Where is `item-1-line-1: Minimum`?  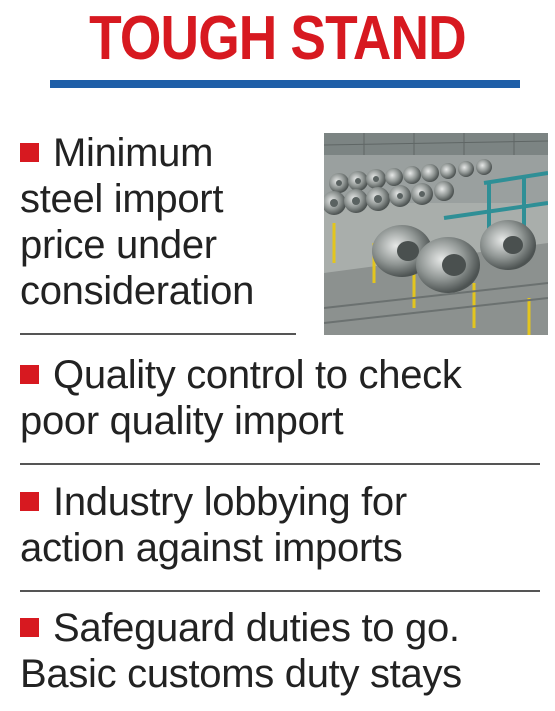 item-1-line-1: Minimum is located at coordinates (133, 153).